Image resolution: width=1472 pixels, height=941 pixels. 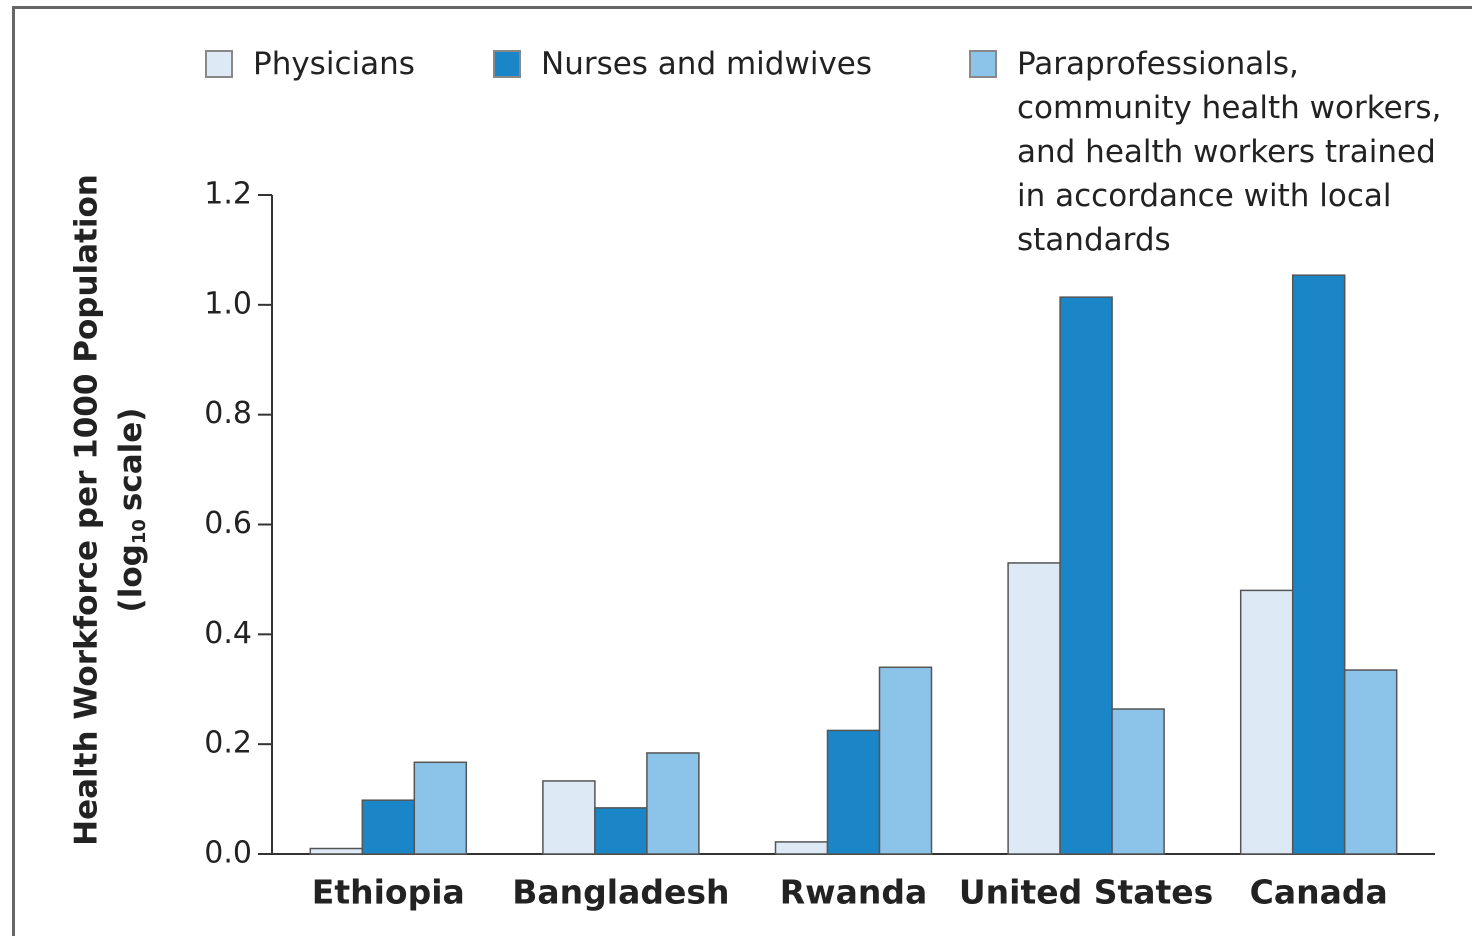 What do you see at coordinates (334, 64) in the screenshot?
I see `legend-label: Physicians` at bounding box center [334, 64].